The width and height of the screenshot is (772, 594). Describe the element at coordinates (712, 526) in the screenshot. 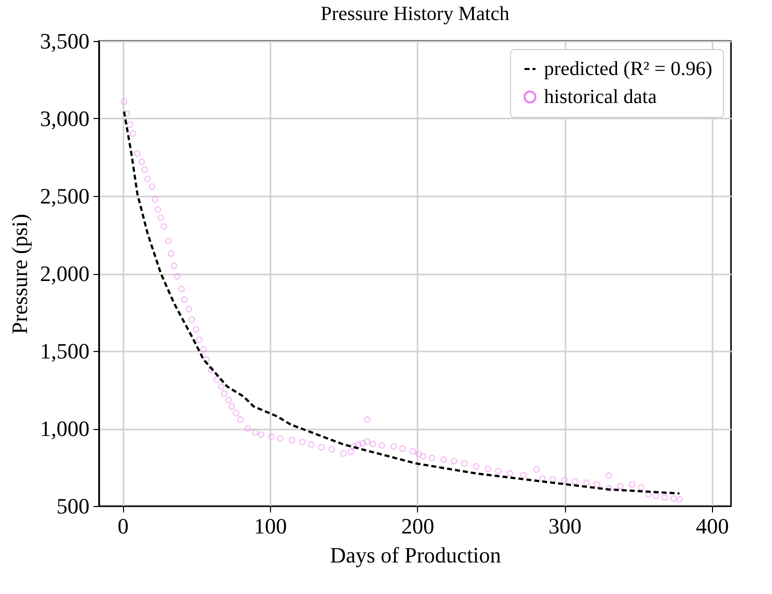

I see `x-tick-label: 400` at that location.